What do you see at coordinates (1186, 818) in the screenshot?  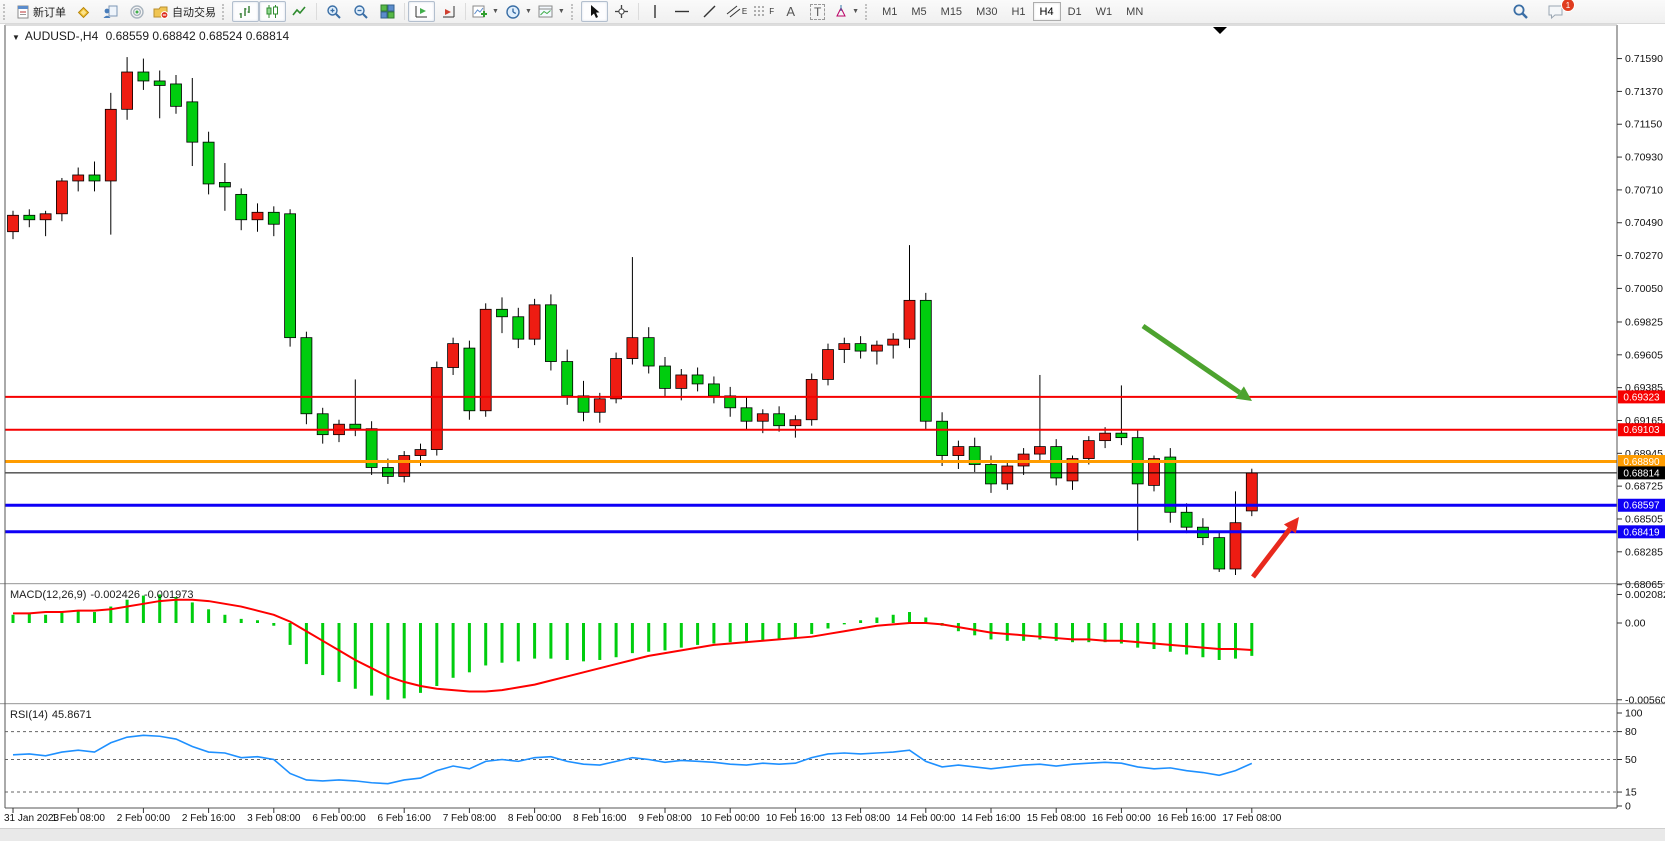 I see `time-tick-label: 16 Feb 16:00` at bounding box center [1186, 818].